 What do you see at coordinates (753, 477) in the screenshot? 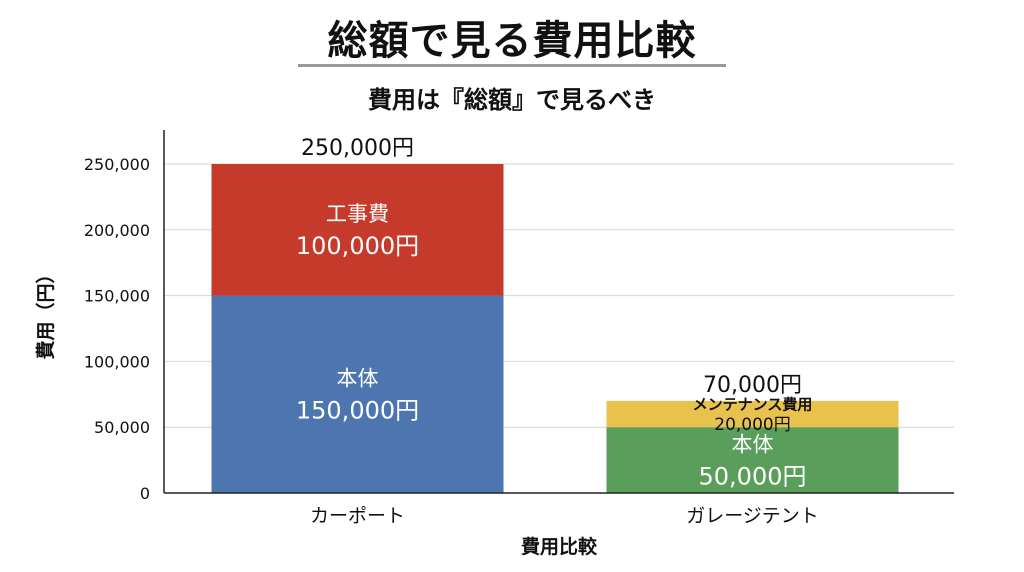
I see `segment-value-label: 50,000円` at bounding box center [753, 477].